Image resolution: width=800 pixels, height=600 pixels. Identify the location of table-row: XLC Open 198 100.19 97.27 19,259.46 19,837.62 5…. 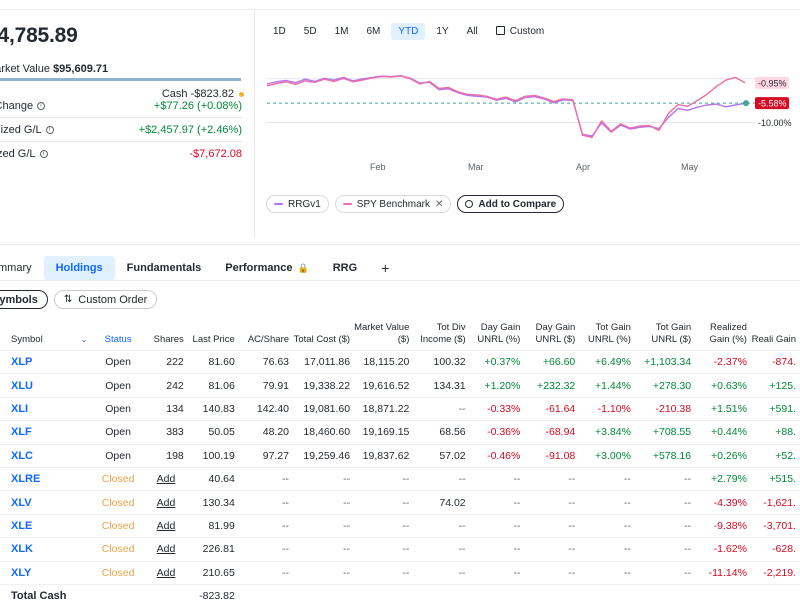
(400, 456).